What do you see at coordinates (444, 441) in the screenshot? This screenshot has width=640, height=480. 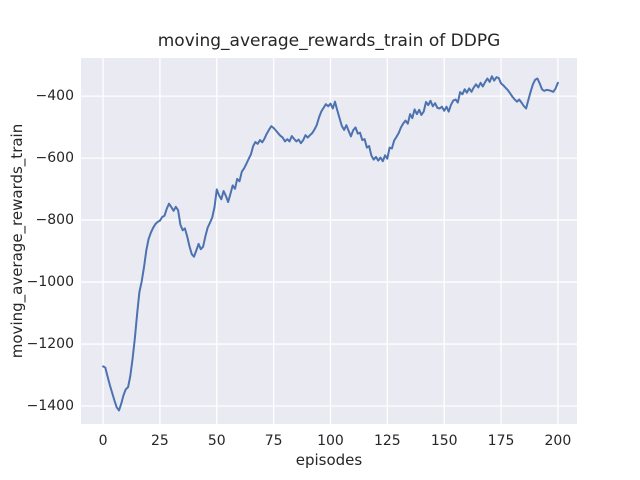 I see `x-tick-label: 150` at bounding box center [444, 441].